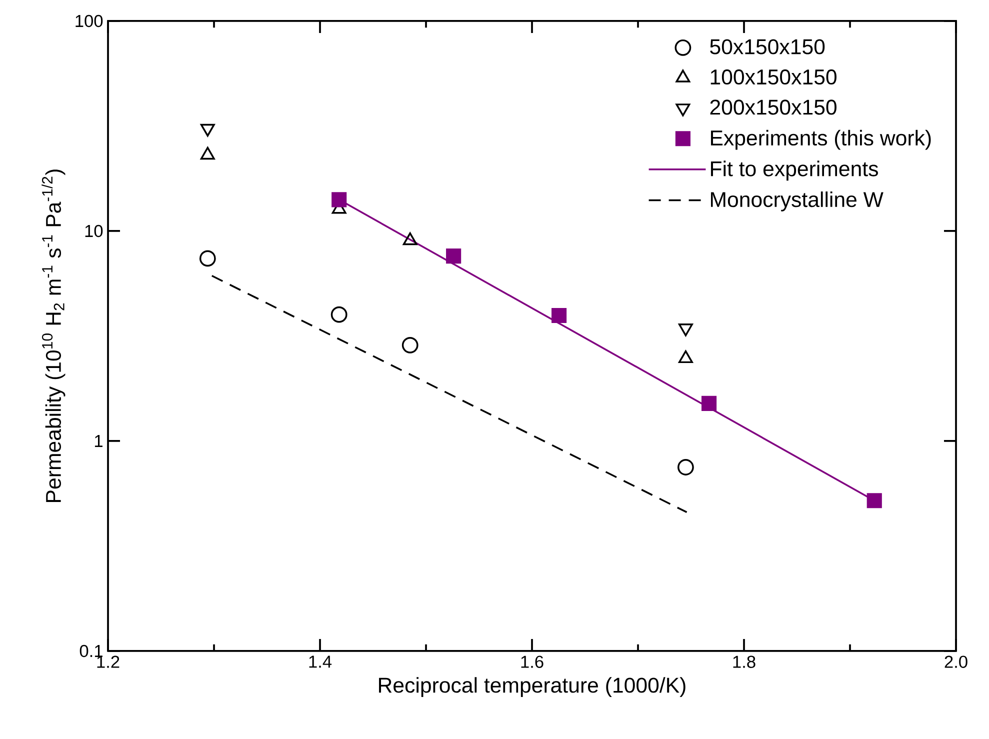 This screenshot has width=989, height=739. What do you see at coordinates (98, 441) in the screenshot?
I see `y-tick-label: 1` at bounding box center [98, 441].